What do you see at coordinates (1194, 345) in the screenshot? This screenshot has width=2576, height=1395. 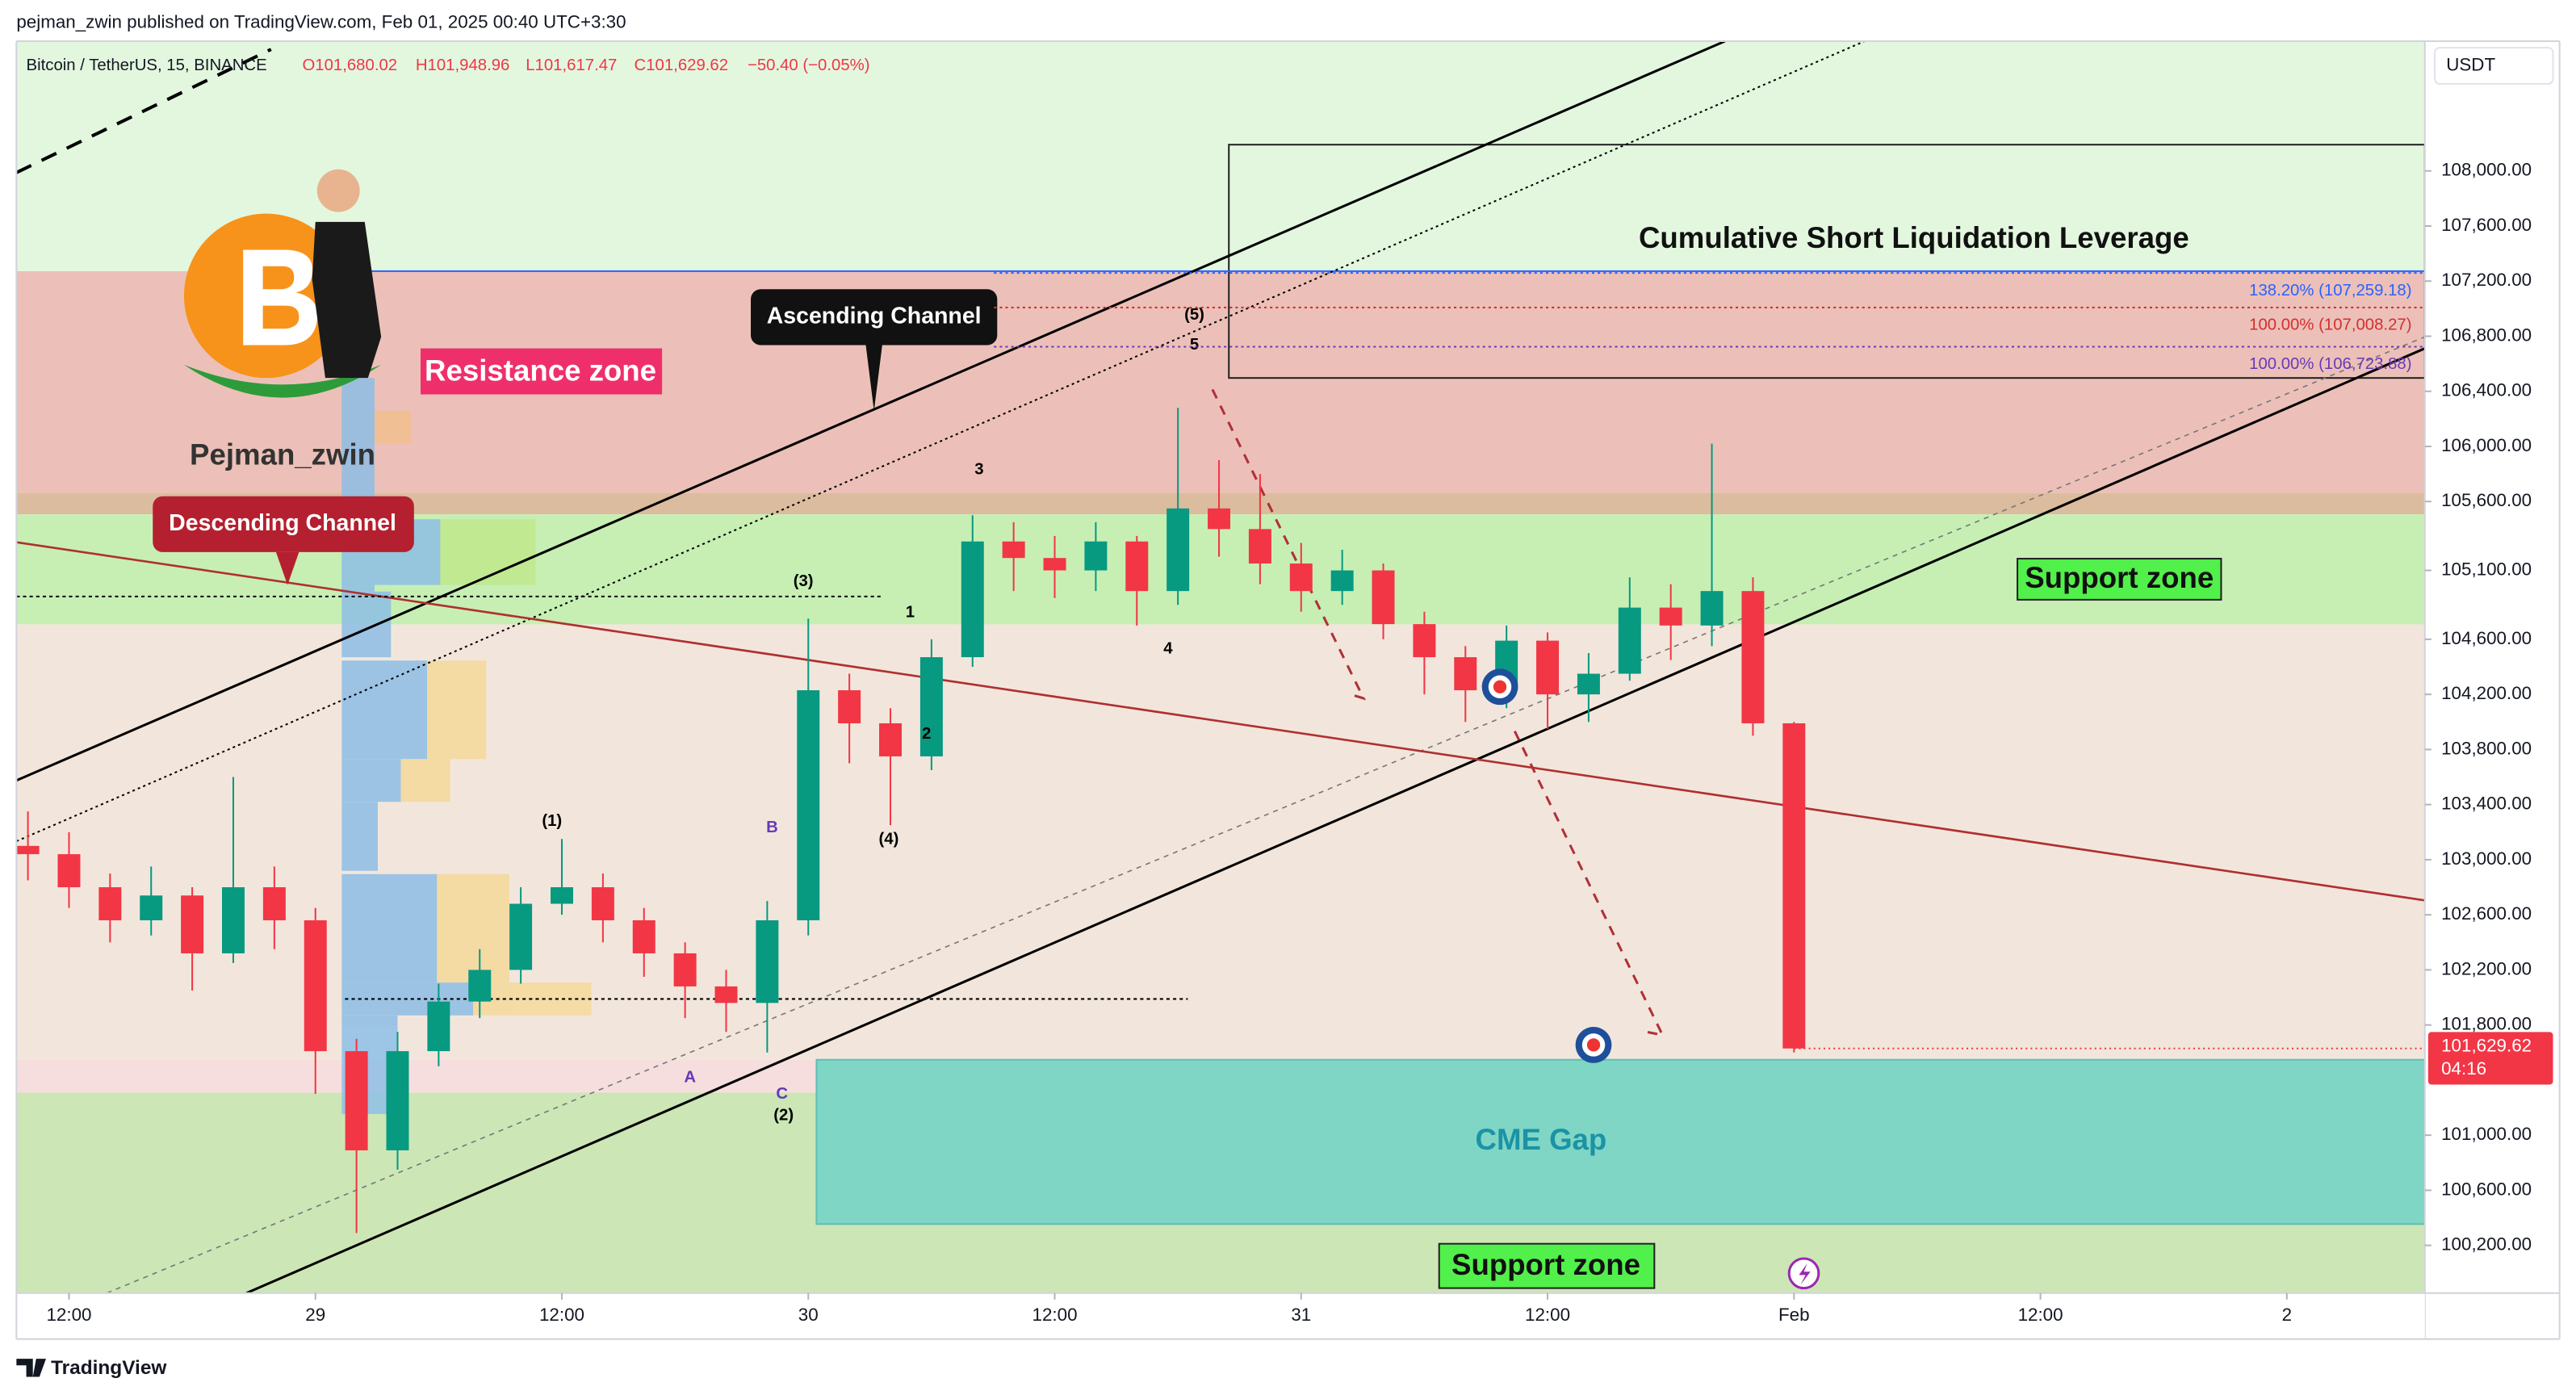 I see `wave-label: 5` at bounding box center [1194, 345].